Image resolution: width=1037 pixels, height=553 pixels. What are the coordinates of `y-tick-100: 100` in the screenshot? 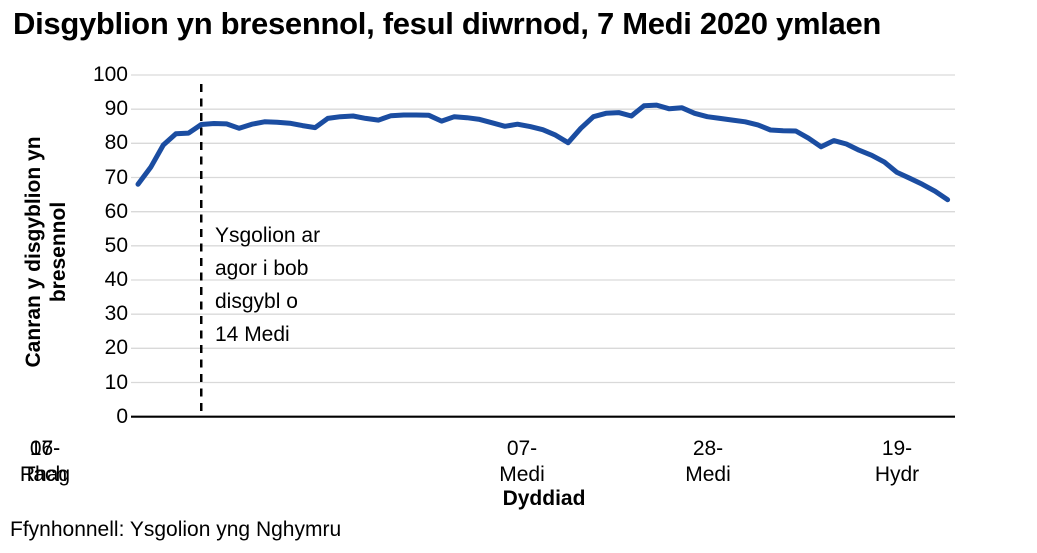 It's located at (110, 74).